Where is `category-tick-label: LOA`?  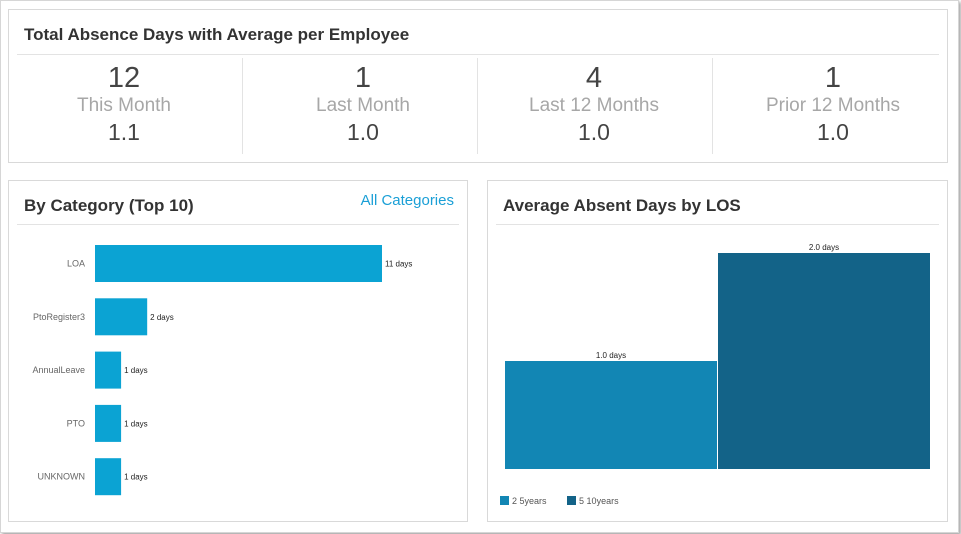 category-tick-label: LOA is located at coordinates (76, 264).